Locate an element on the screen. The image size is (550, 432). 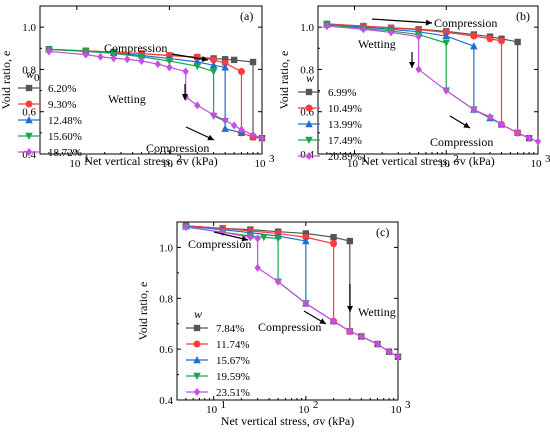
legend-label: 9.30% is located at coordinates (62, 105).